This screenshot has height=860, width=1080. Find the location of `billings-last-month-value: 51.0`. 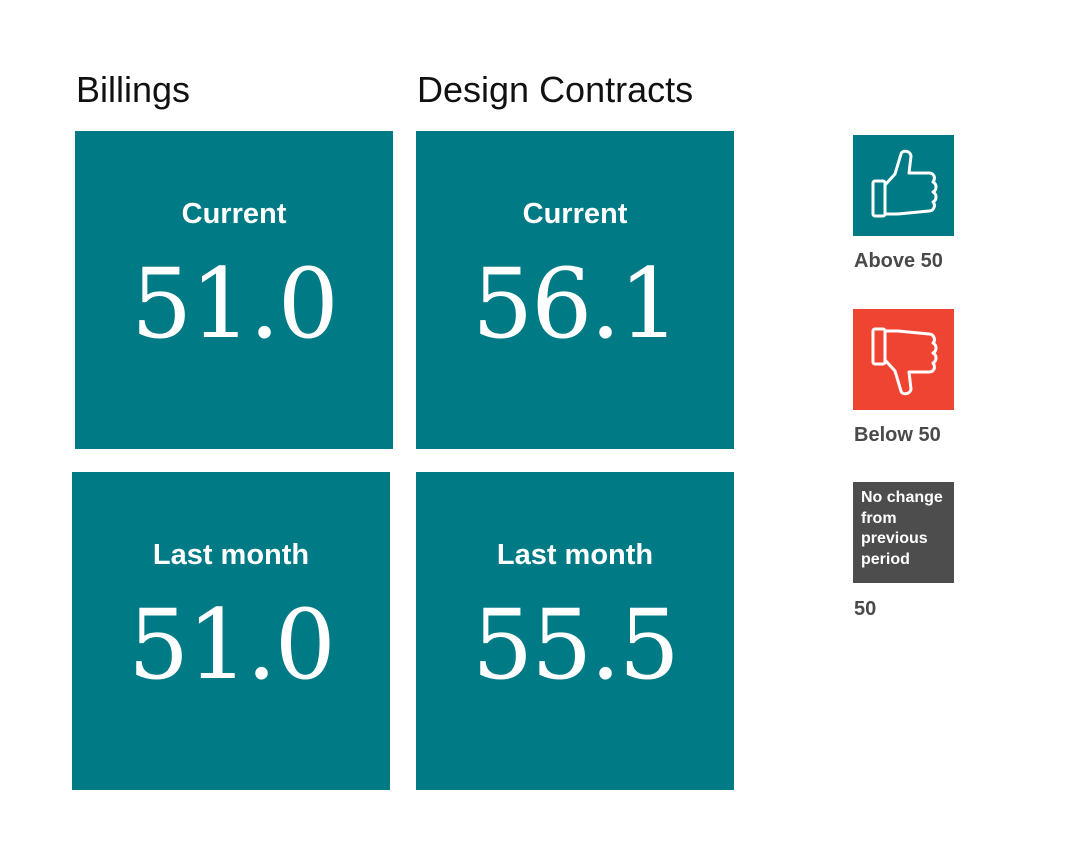

billings-last-month-value: 51.0 is located at coordinates (232, 645).